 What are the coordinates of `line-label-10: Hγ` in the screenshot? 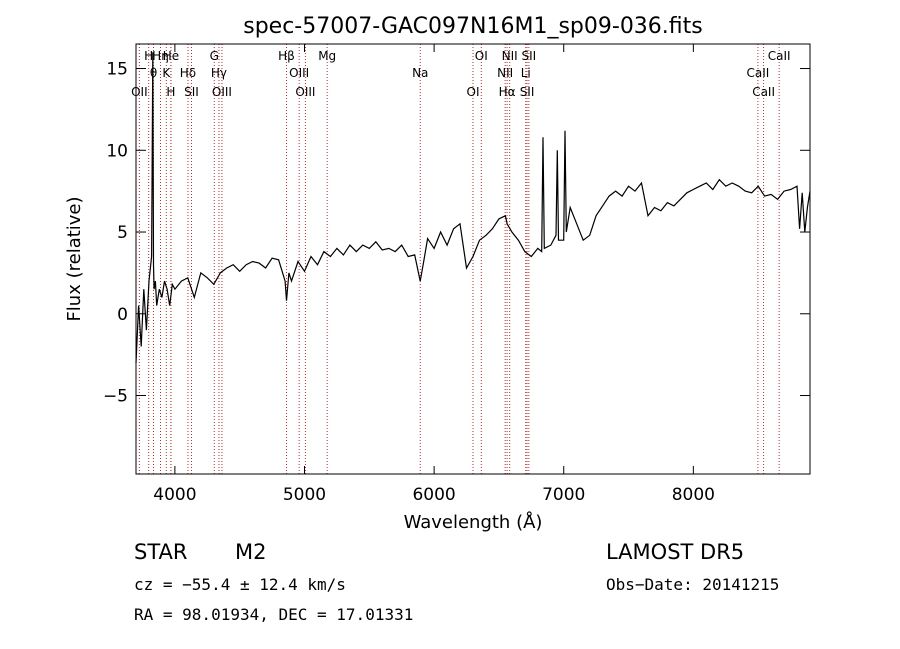 It's located at (219, 73).